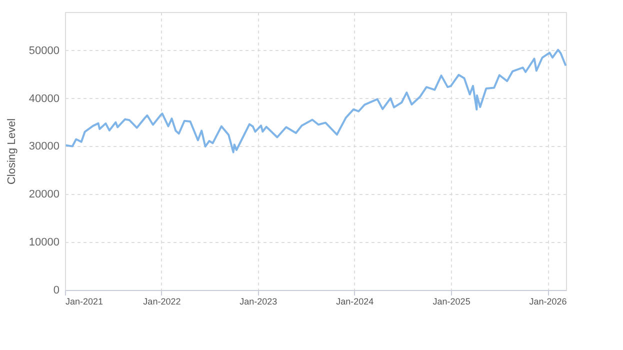 This screenshot has width=623, height=350. Describe the element at coordinates (44, 242) in the screenshot. I see `y-tick-label: 10000` at that location.